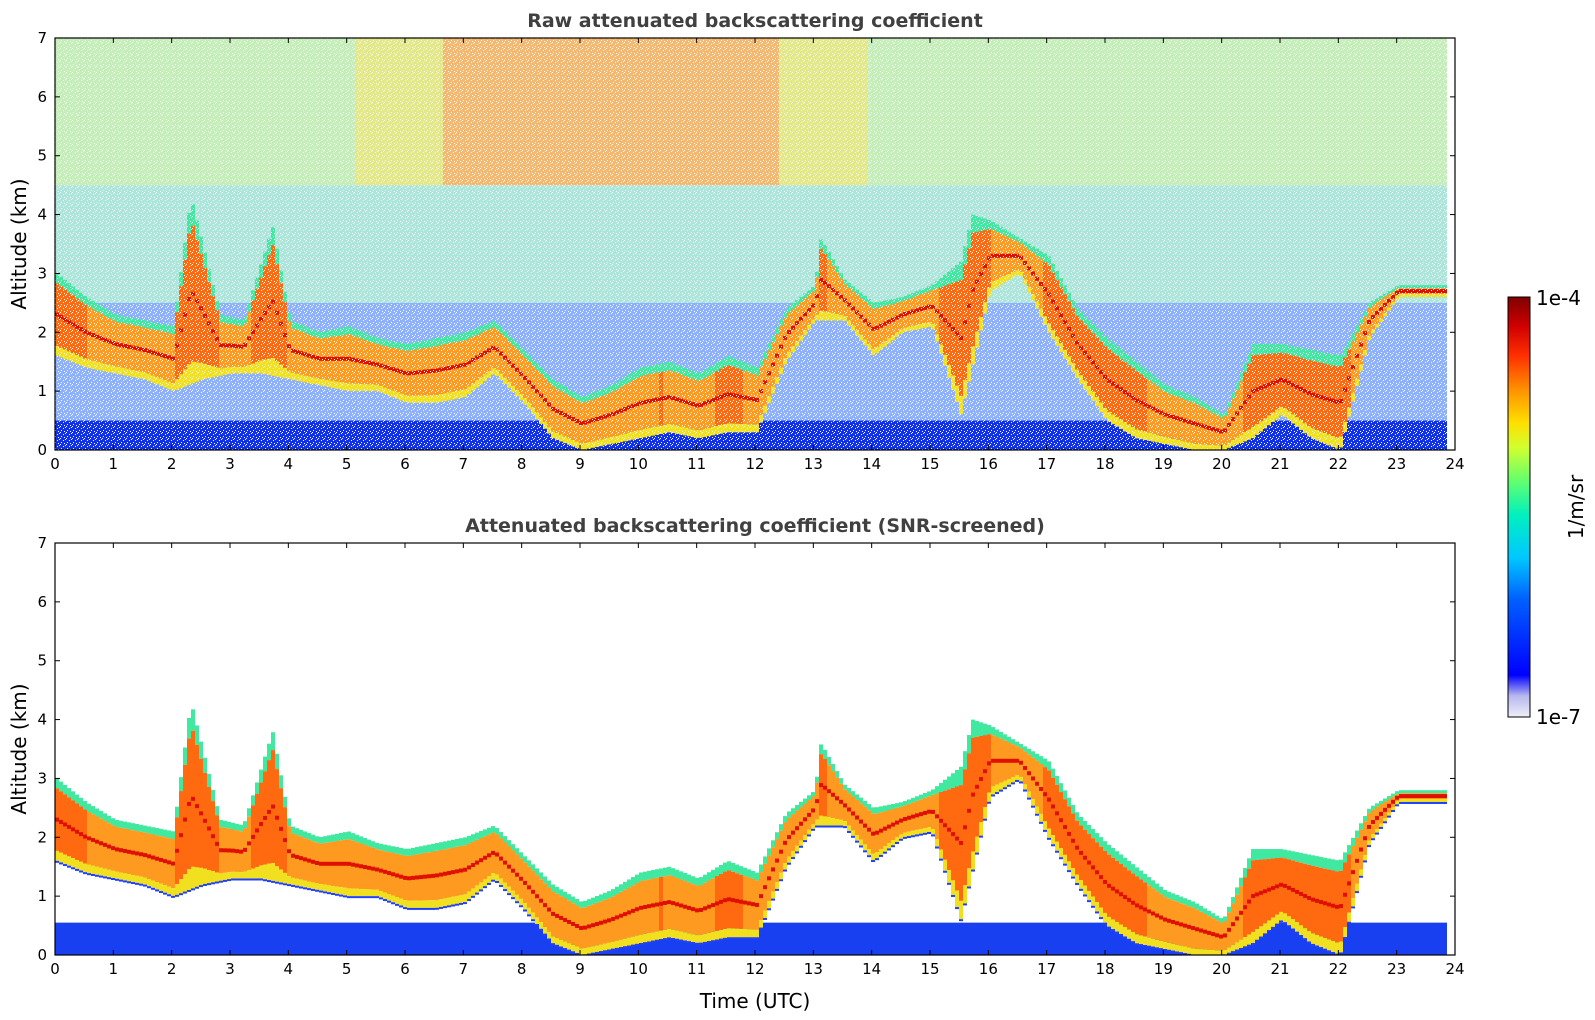  Describe the element at coordinates (1279, 464) in the screenshot. I see `x-tick-label: 21` at that location.